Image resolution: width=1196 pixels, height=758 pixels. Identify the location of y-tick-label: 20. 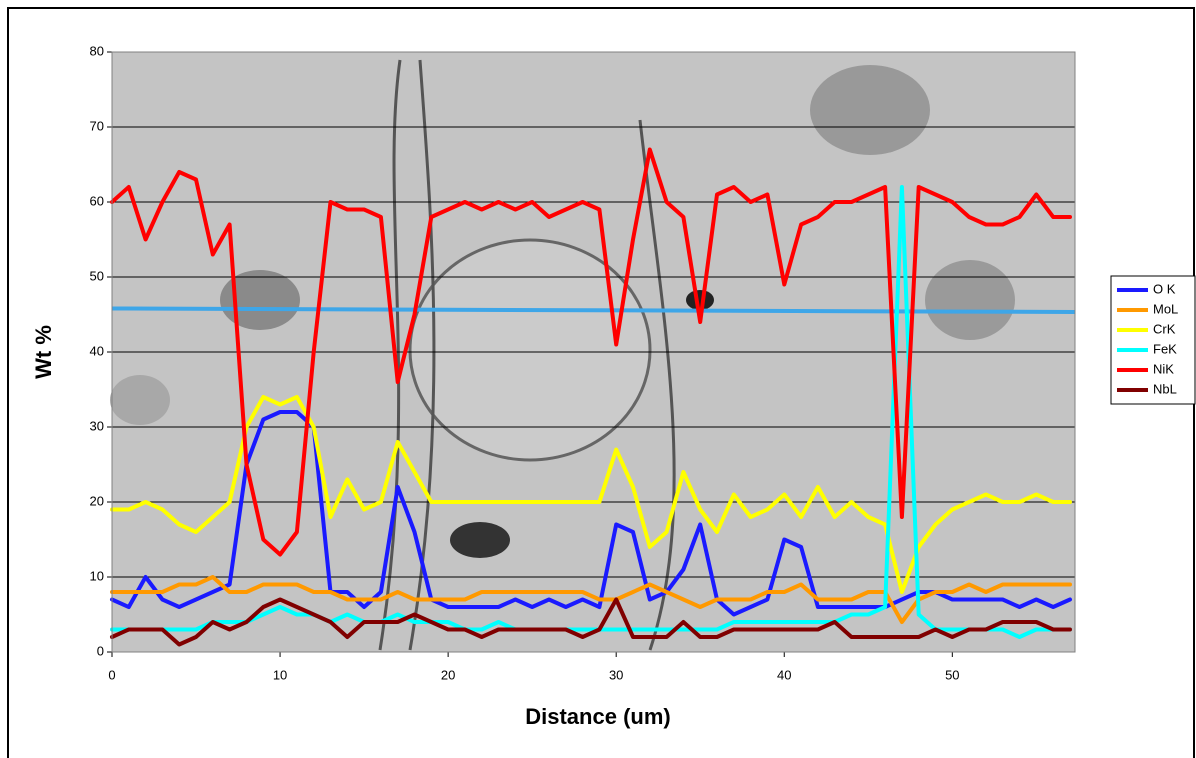
(97, 500).